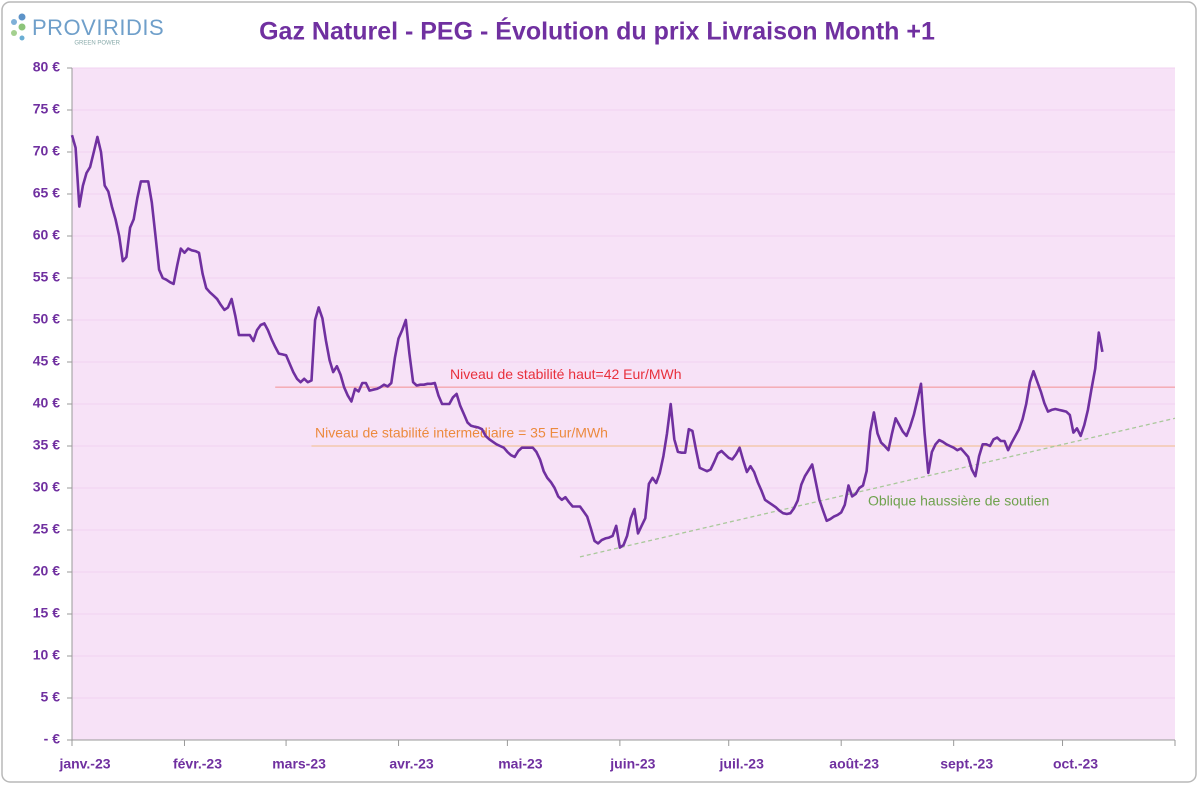  What do you see at coordinates (46, 109) in the screenshot?
I see `y-tick-label: 75 €` at bounding box center [46, 109].